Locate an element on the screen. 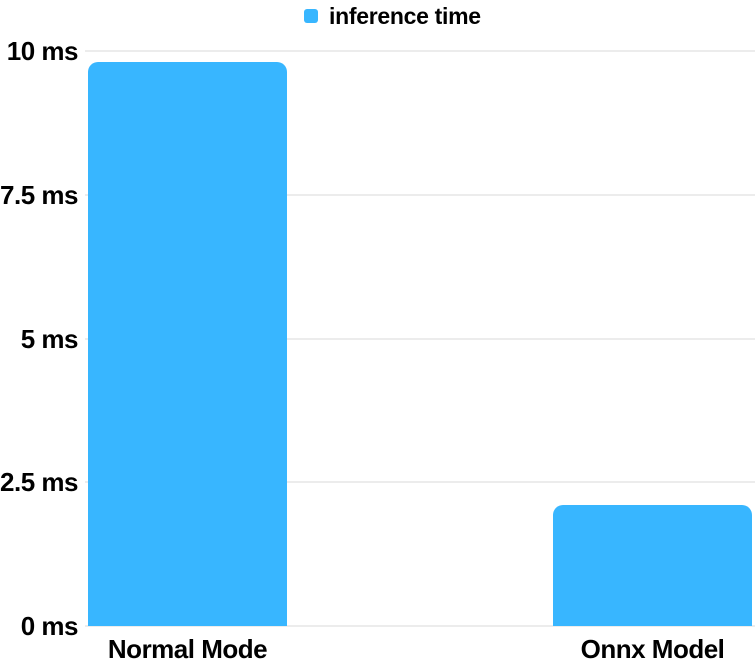 The image size is (755, 665). y-axis-tick-label: 2.5 ms is located at coordinates (39, 482).